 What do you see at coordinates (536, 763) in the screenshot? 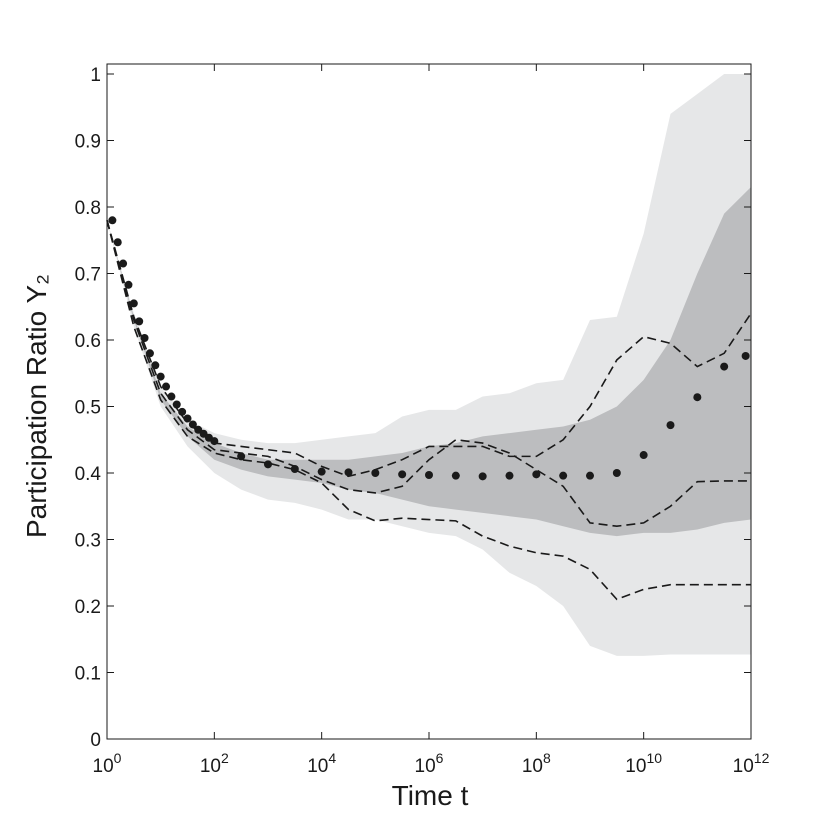
I see `x-tick-label: 10⁸` at bounding box center [536, 763].